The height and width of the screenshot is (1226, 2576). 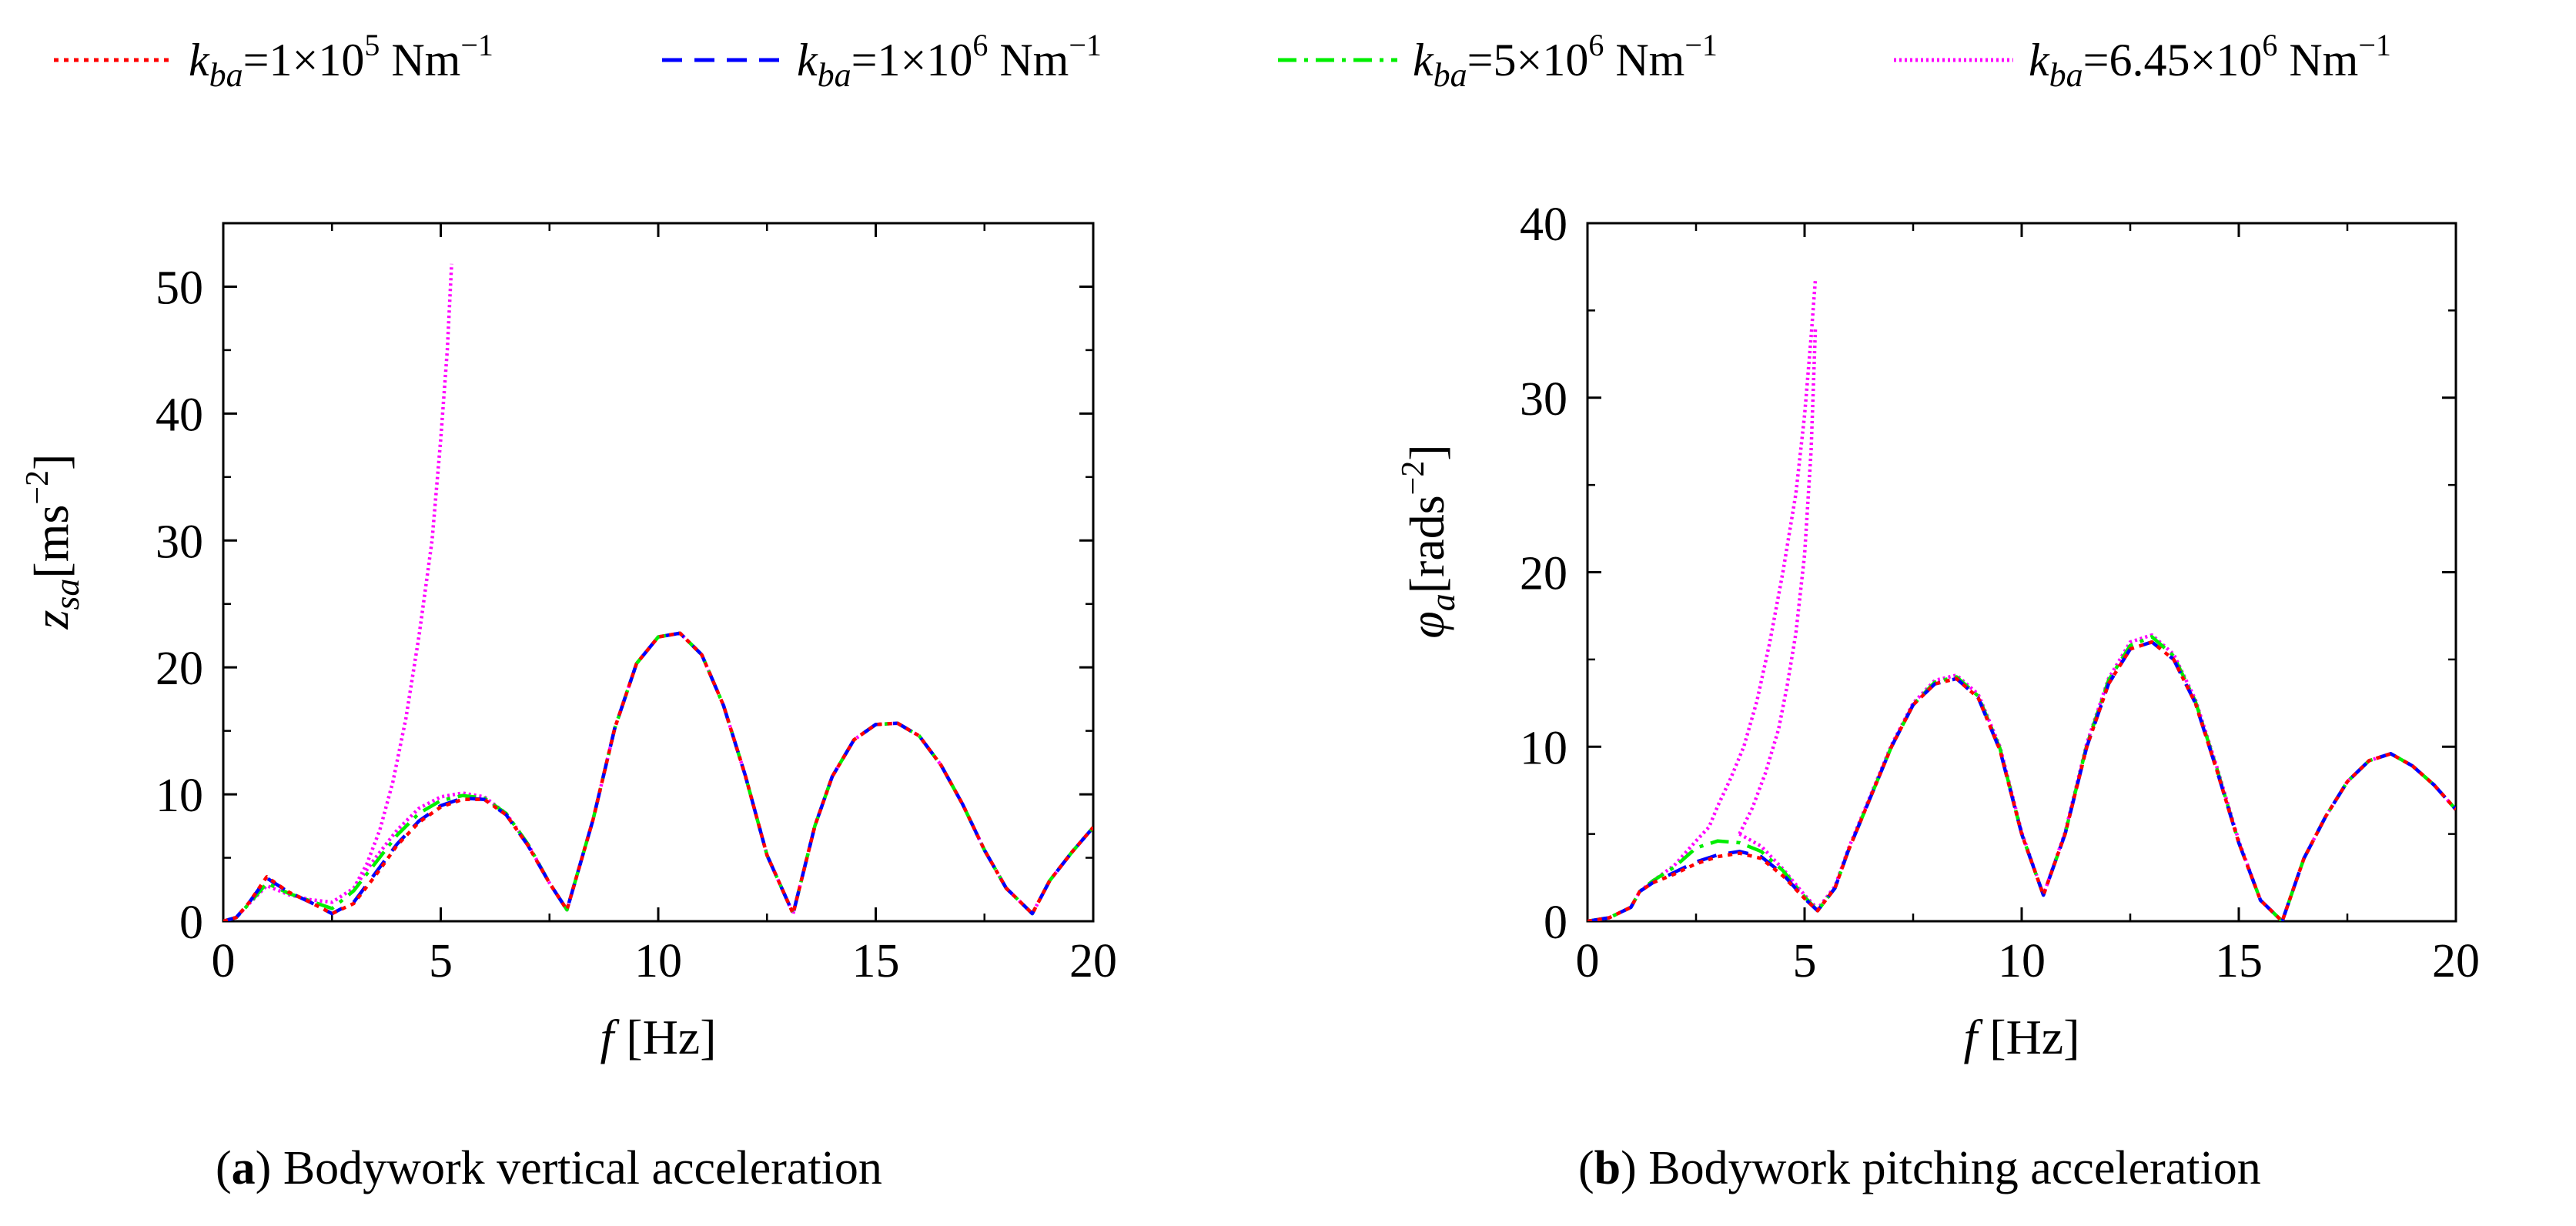 I want to click on y-axis-label: zsa[ms−2], so click(x=53, y=542).